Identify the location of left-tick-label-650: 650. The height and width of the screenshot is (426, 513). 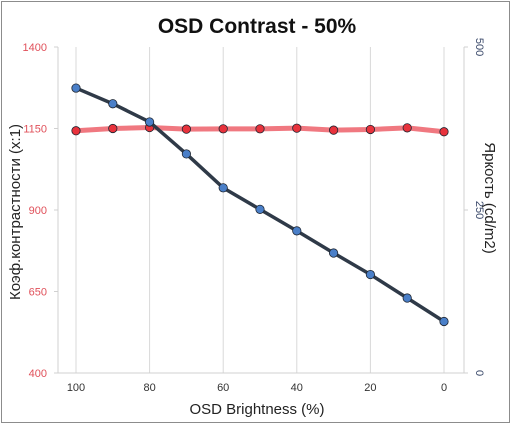
(38, 293).